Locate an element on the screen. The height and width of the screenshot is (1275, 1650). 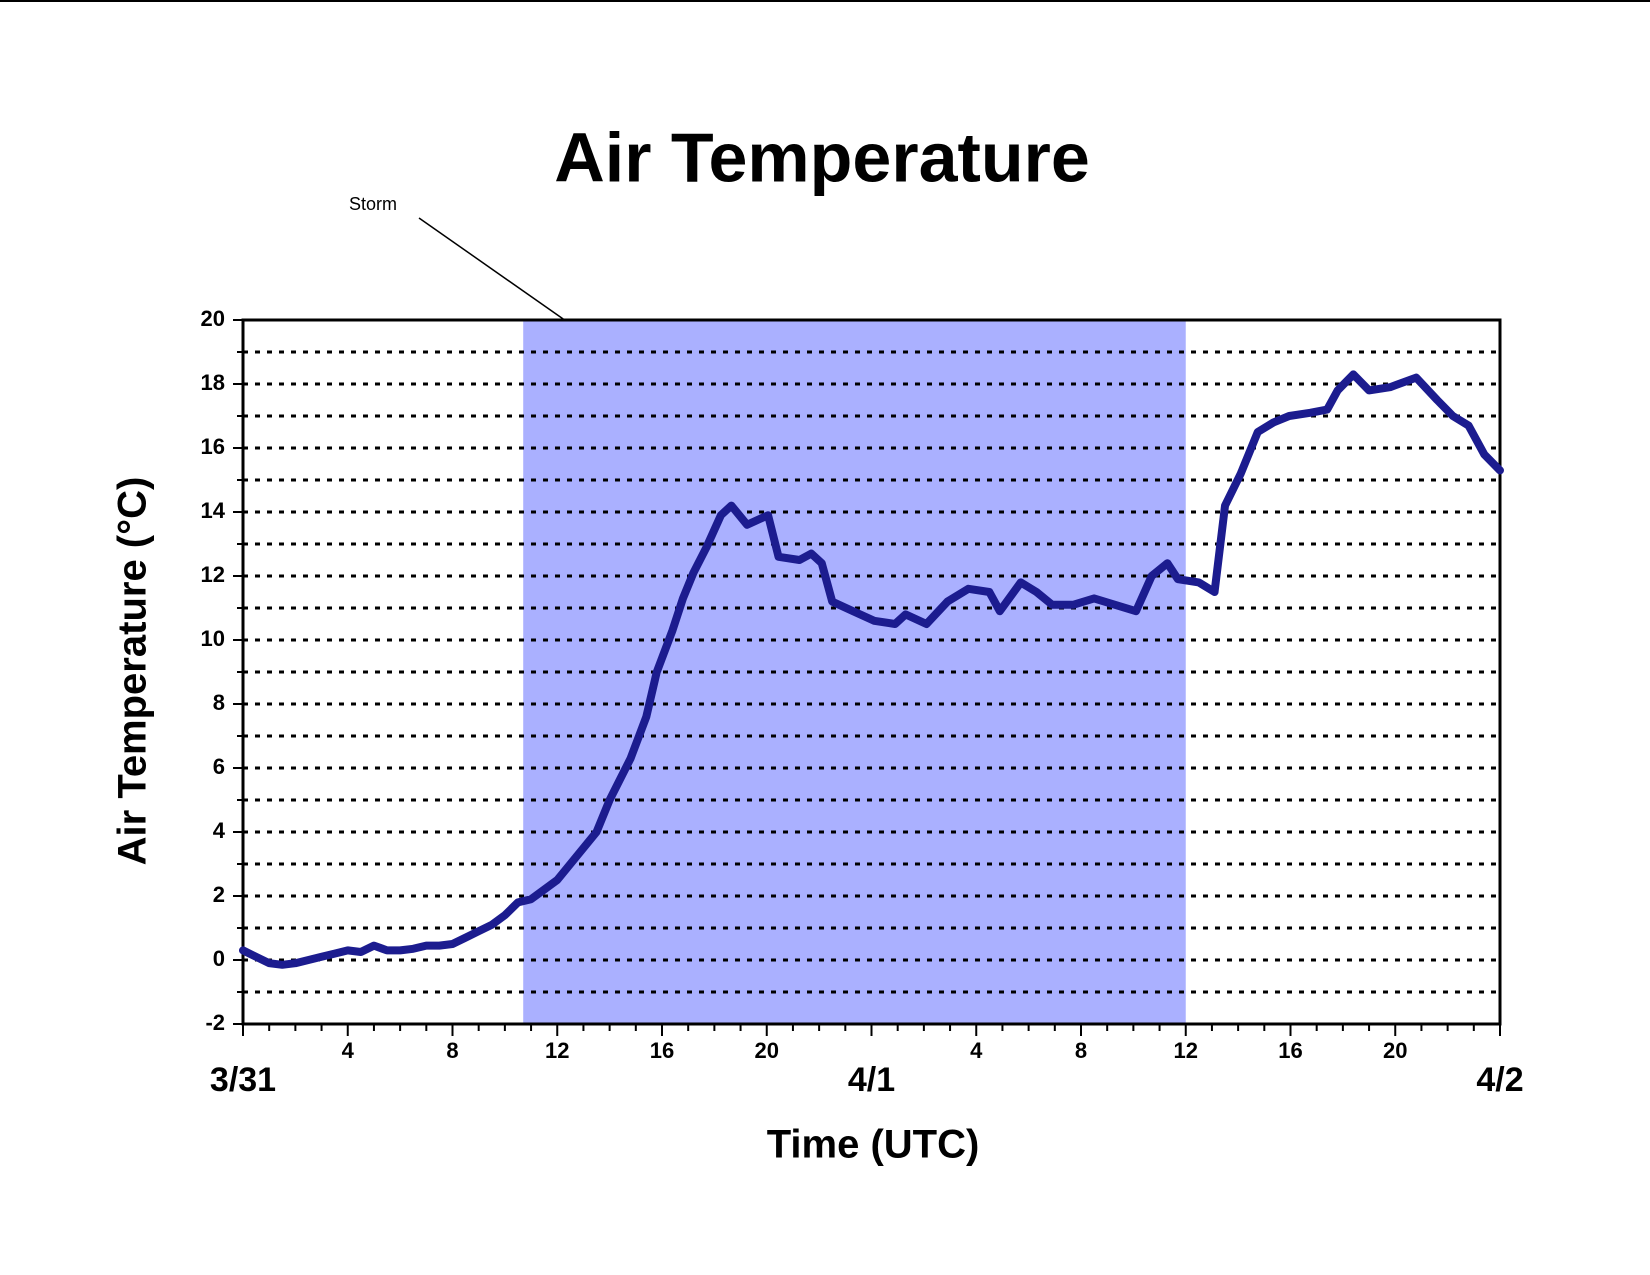
y-tick-label: 20 is located at coordinates (213, 318).